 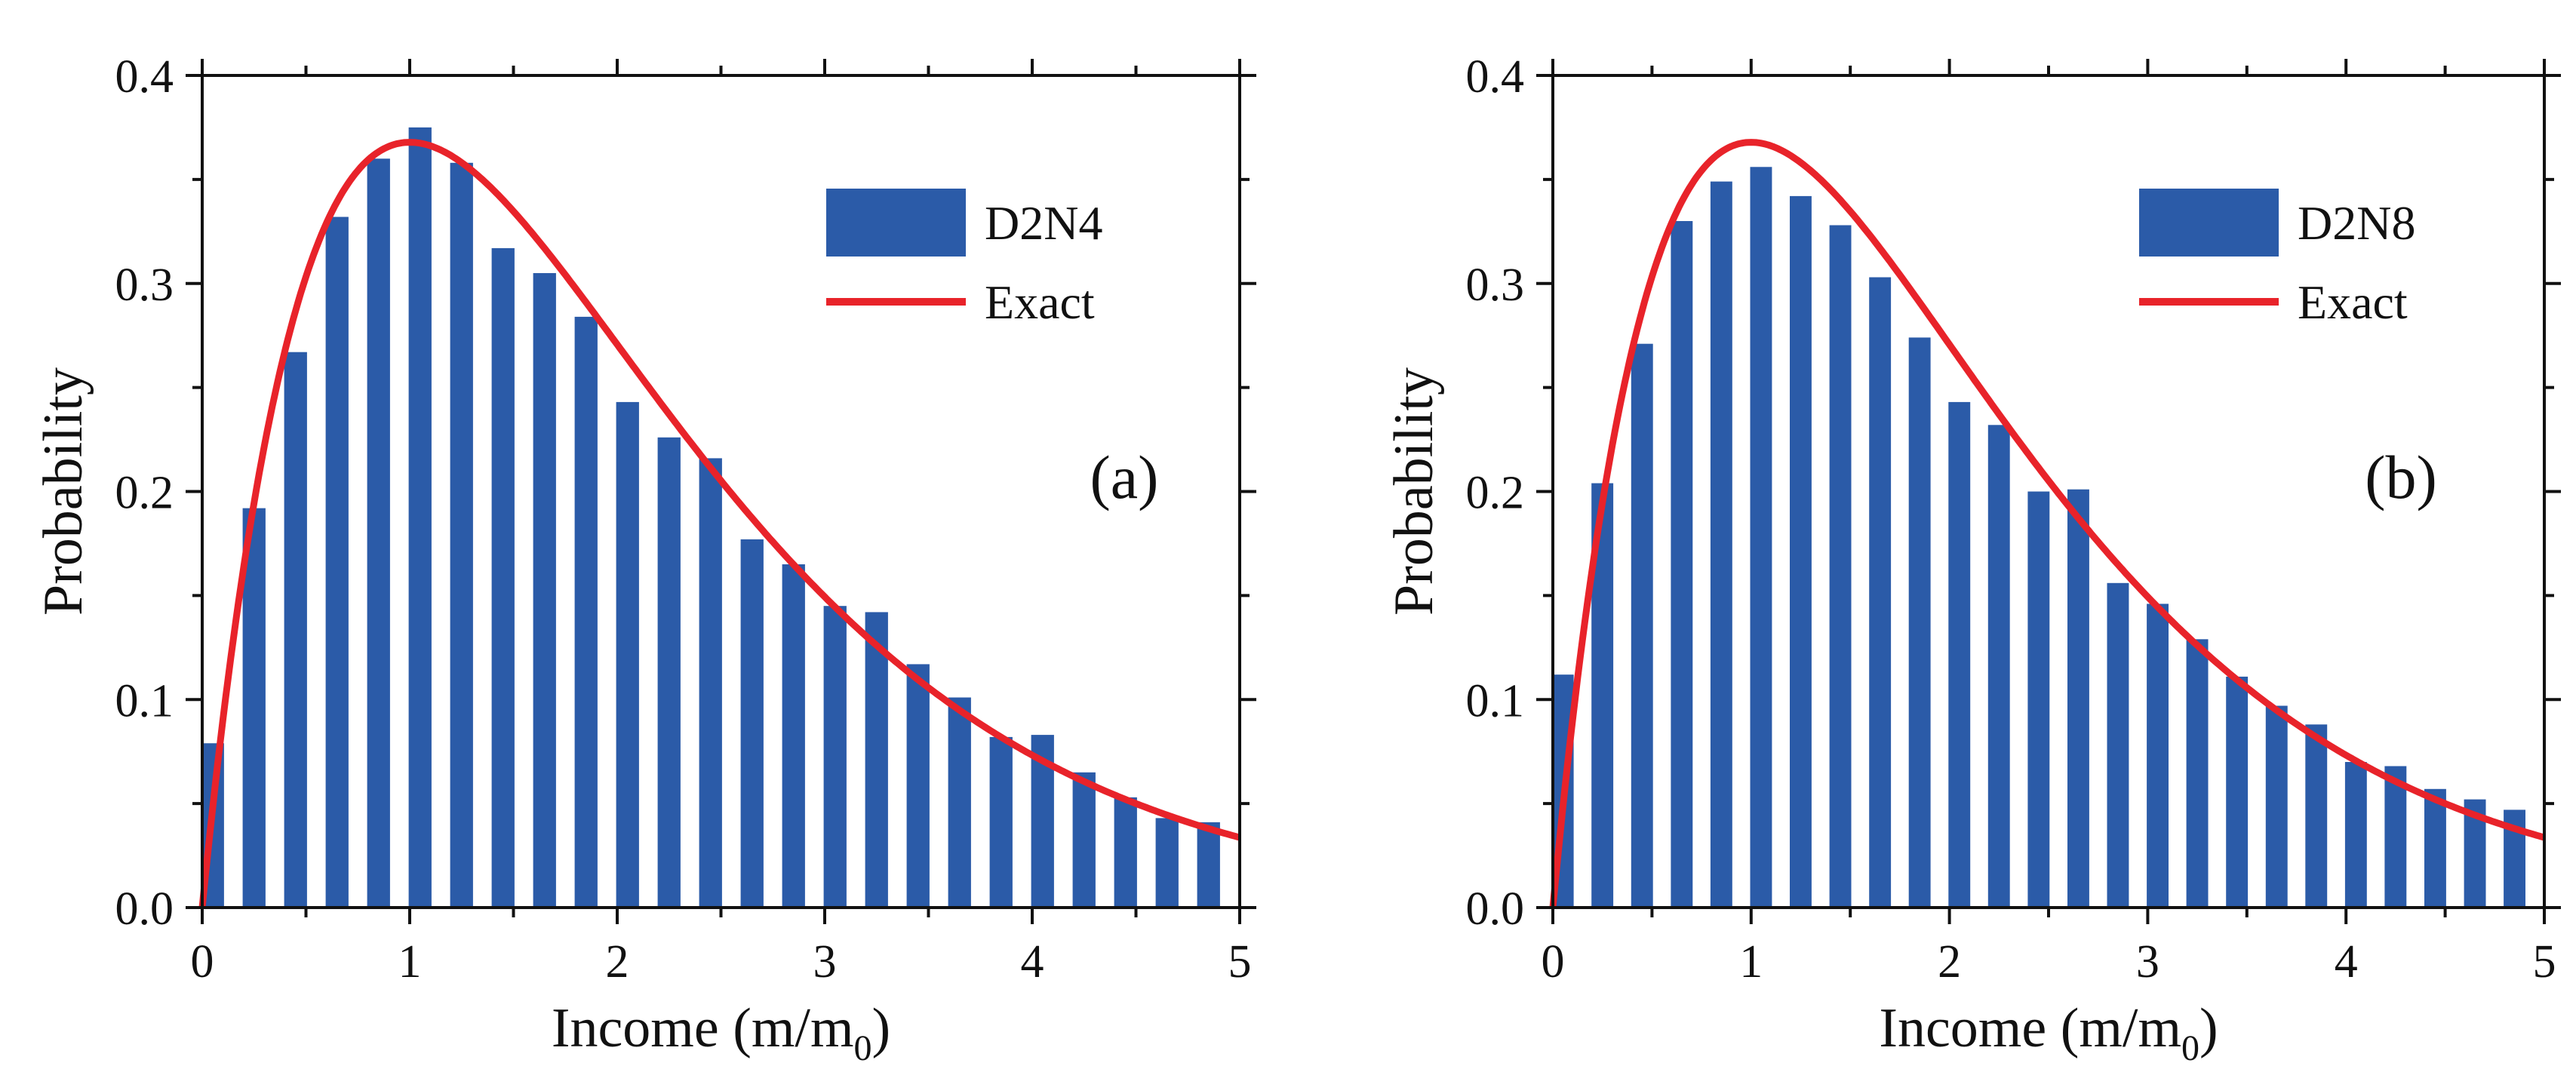 I want to click on panel-label: (a), so click(x=1124, y=477).